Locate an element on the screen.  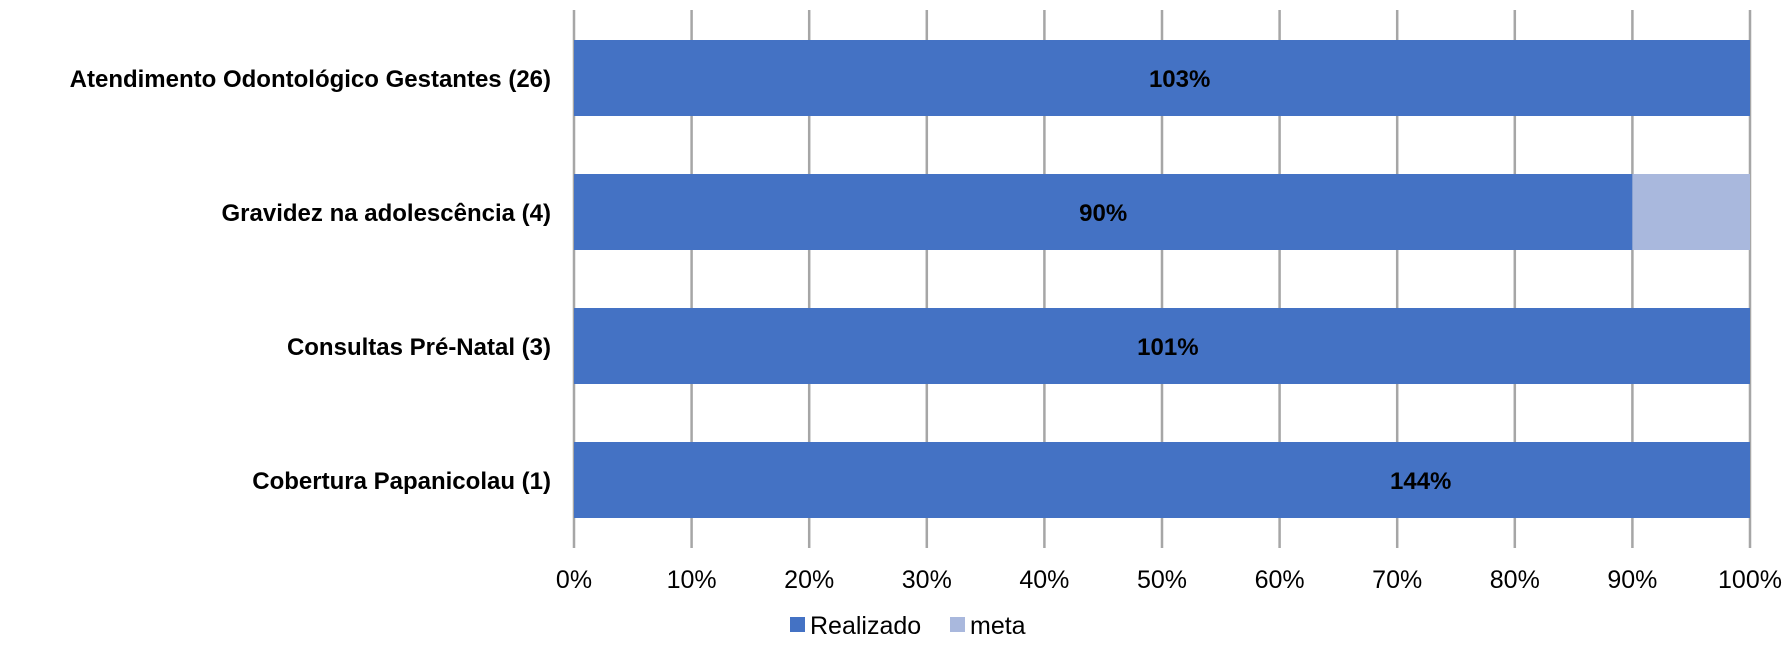
x-tick-label: 90% is located at coordinates (1632, 580).